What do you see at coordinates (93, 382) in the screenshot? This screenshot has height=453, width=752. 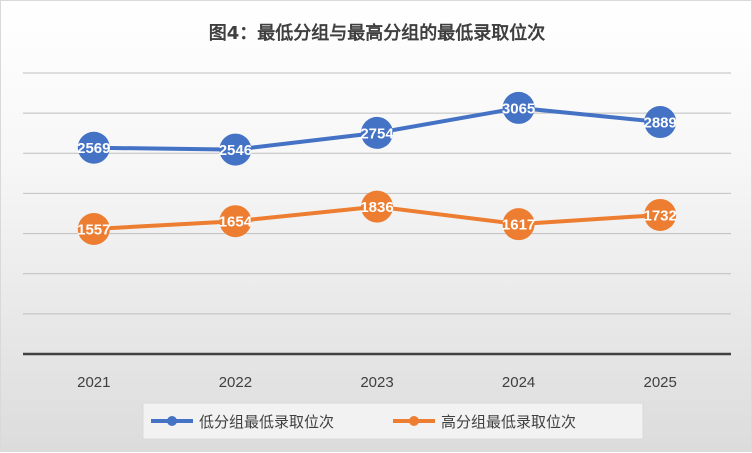 I see `x-tick-label: 2021` at bounding box center [93, 382].